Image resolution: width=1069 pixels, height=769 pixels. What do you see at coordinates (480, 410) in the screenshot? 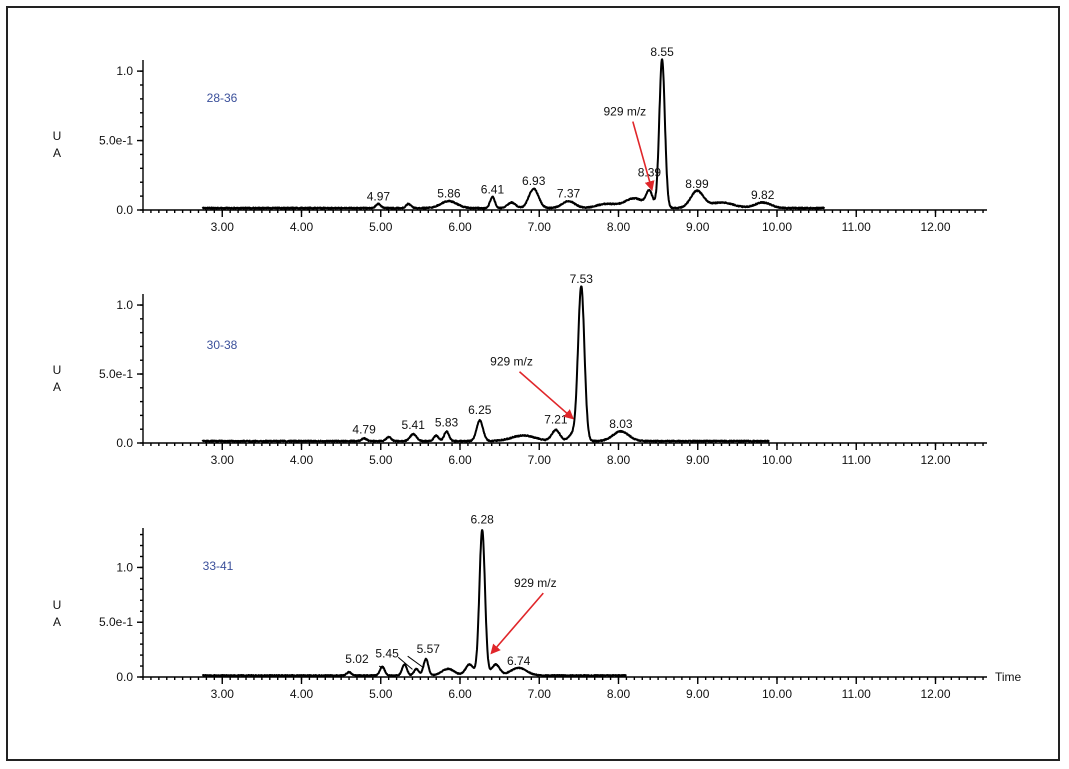
I see `peak-label: 6.25` at bounding box center [480, 410].